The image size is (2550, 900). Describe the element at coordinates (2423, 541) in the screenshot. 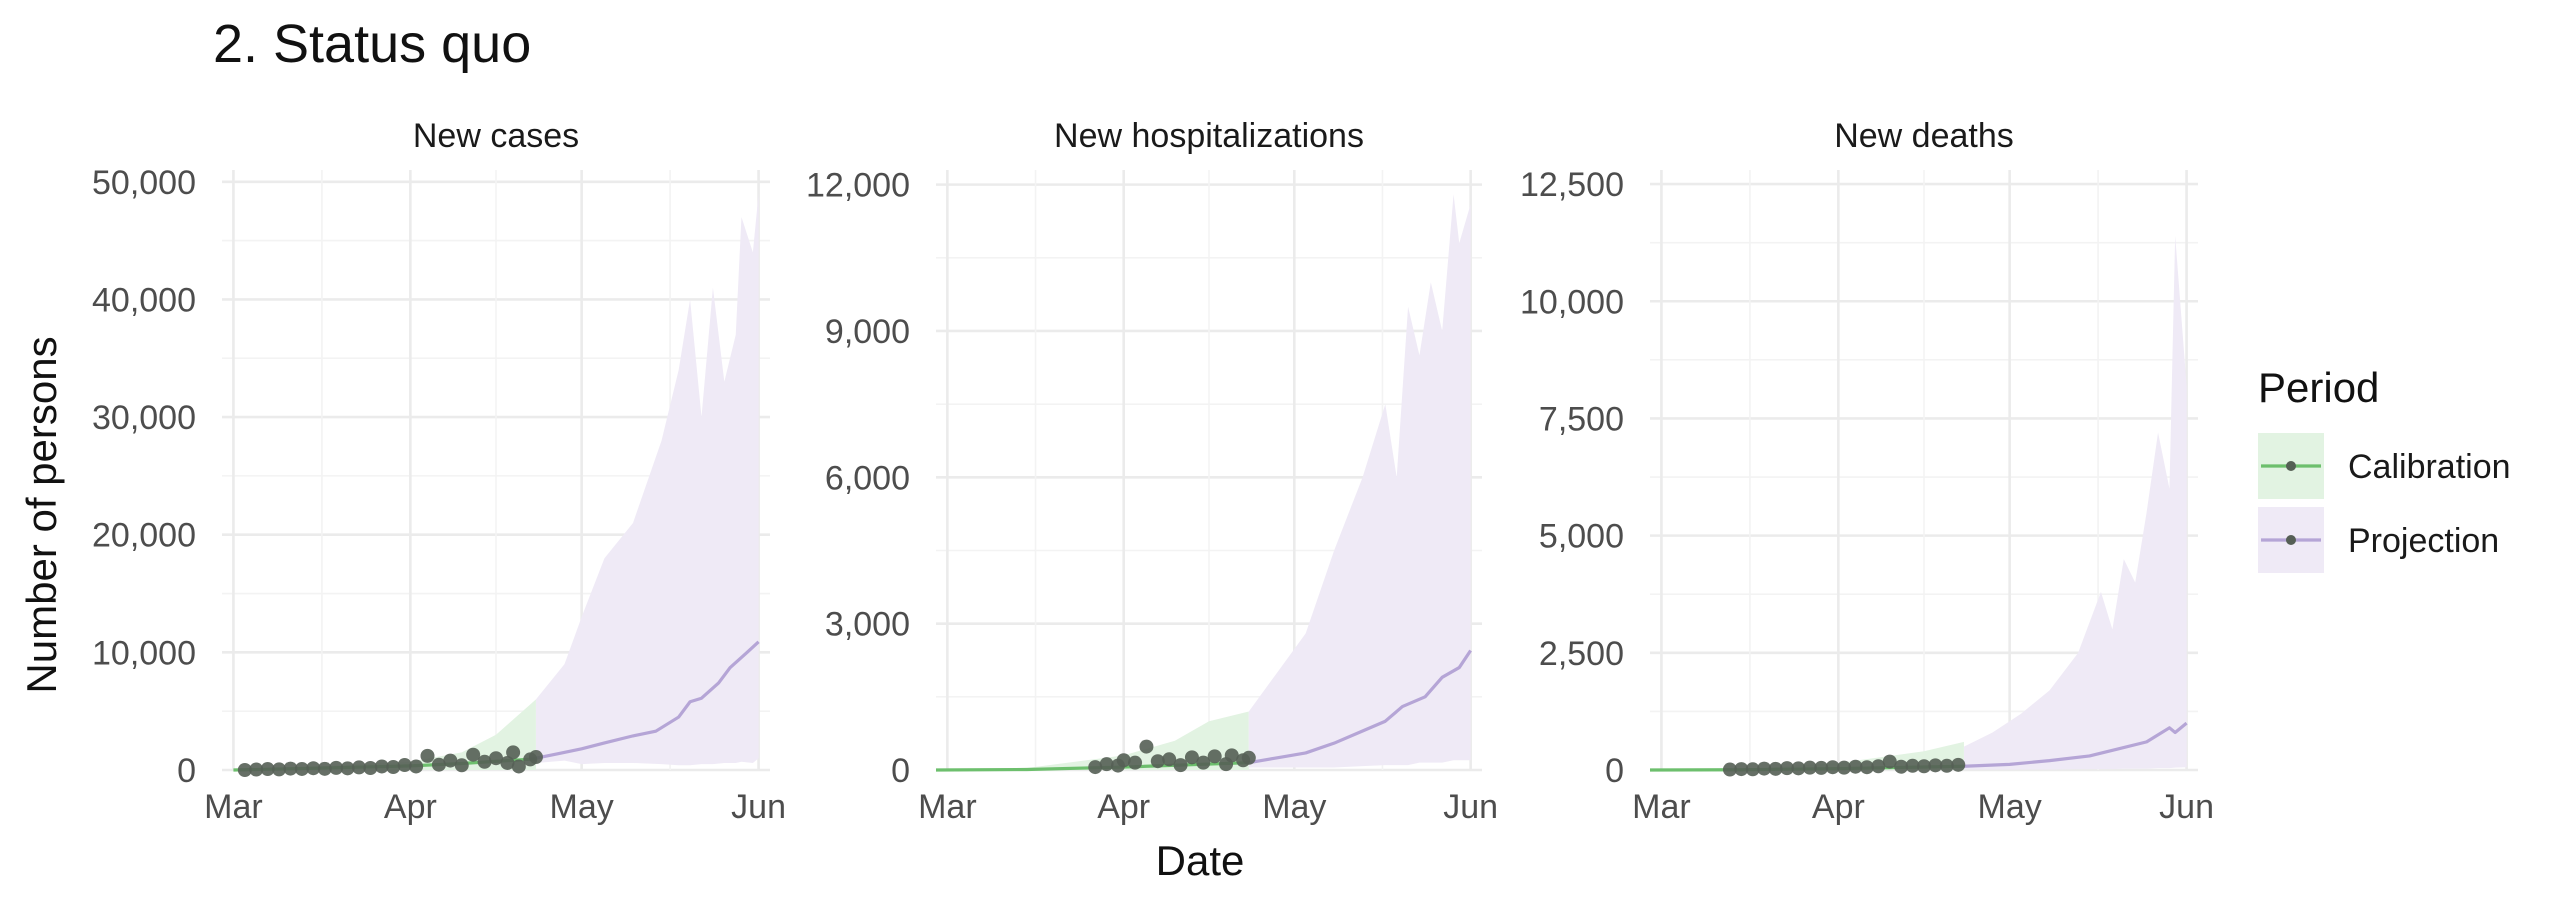

I see `legend-label: Projection` at that location.